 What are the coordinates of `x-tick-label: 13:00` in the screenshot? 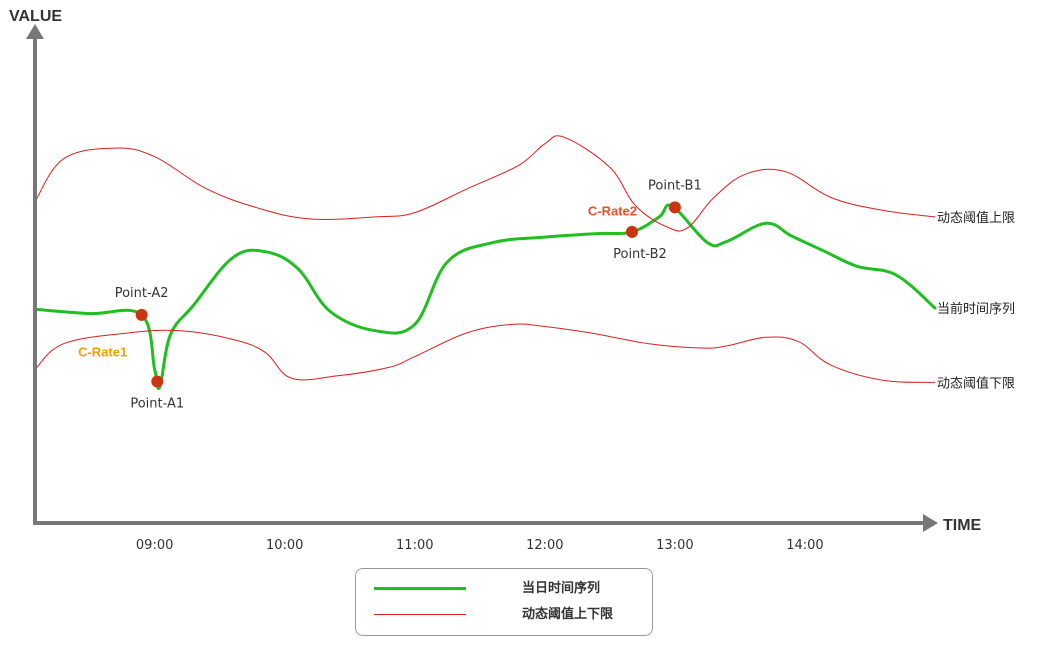 It's located at (674, 545).